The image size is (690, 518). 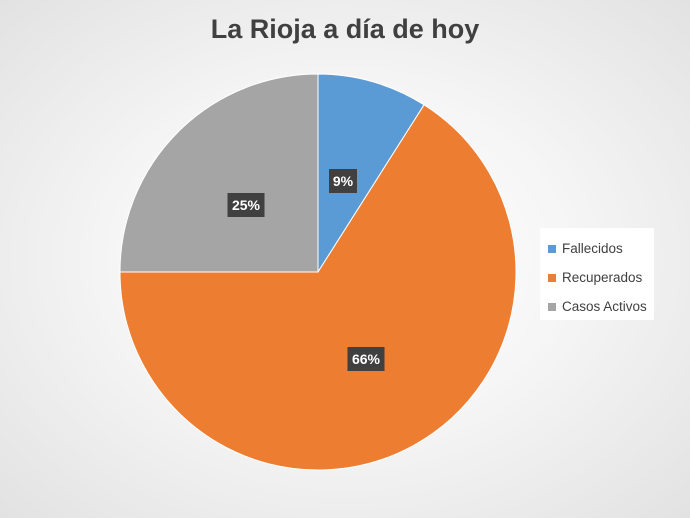 What do you see at coordinates (592, 248) in the screenshot?
I see `legend-label-fallecidos: Fallecidos` at bounding box center [592, 248].